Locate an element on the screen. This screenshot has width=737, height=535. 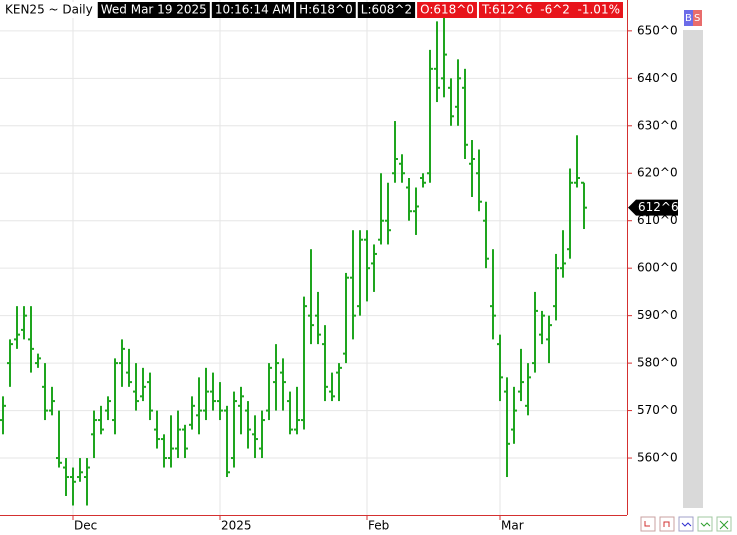
x-tick-label: Feb is located at coordinates (378, 526).